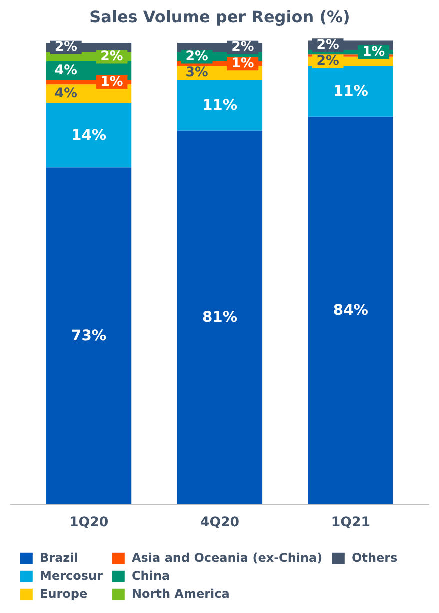  I want to click on legend-label: Europe, so click(64, 594).